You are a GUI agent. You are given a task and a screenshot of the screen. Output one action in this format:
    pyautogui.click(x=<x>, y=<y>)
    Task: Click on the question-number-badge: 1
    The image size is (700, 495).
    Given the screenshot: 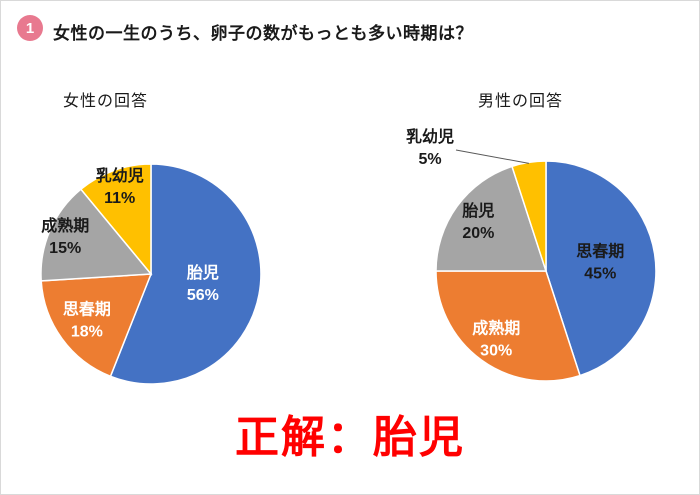 What is the action you would take?
    pyautogui.click(x=30, y=28)
    